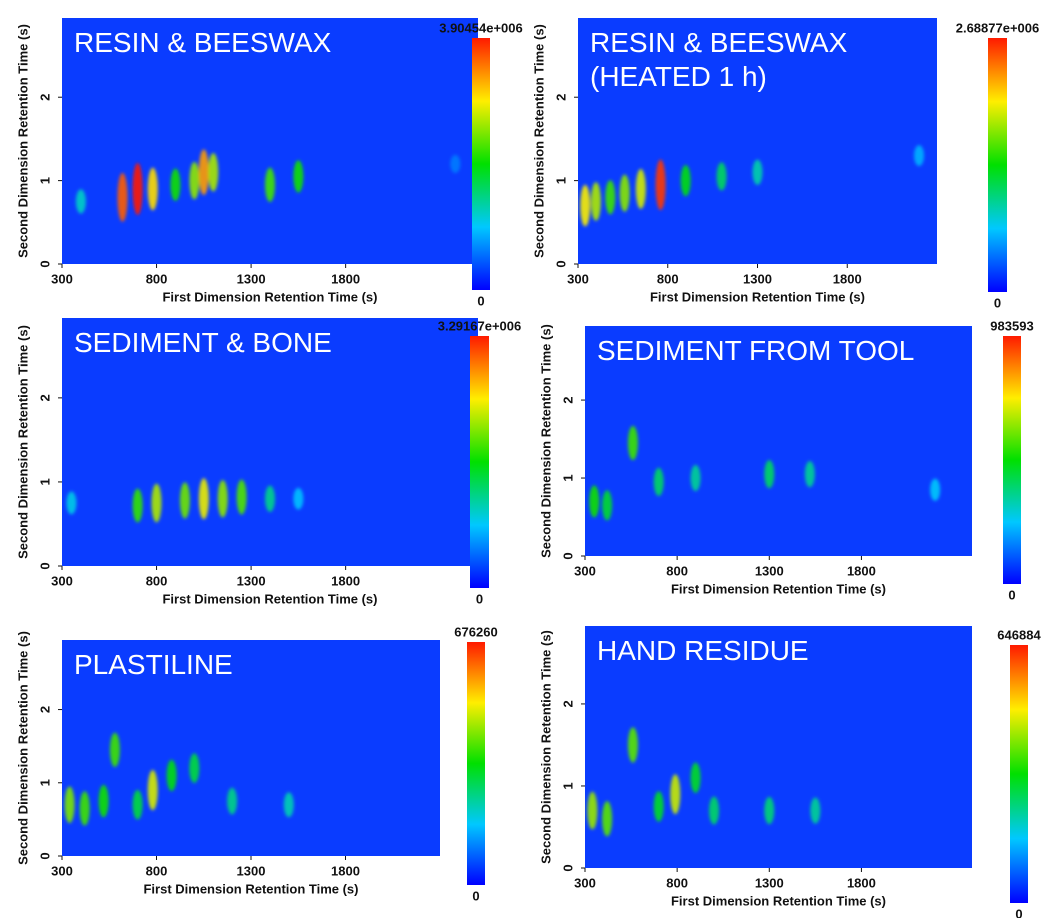 Image resolution: width=1043 pixels, height=918 pixels. What do you see at coordinates (703, 650) in the screenshot?
I see `panel-title: HAND RESIDUE` at bounding box center [703, 650].